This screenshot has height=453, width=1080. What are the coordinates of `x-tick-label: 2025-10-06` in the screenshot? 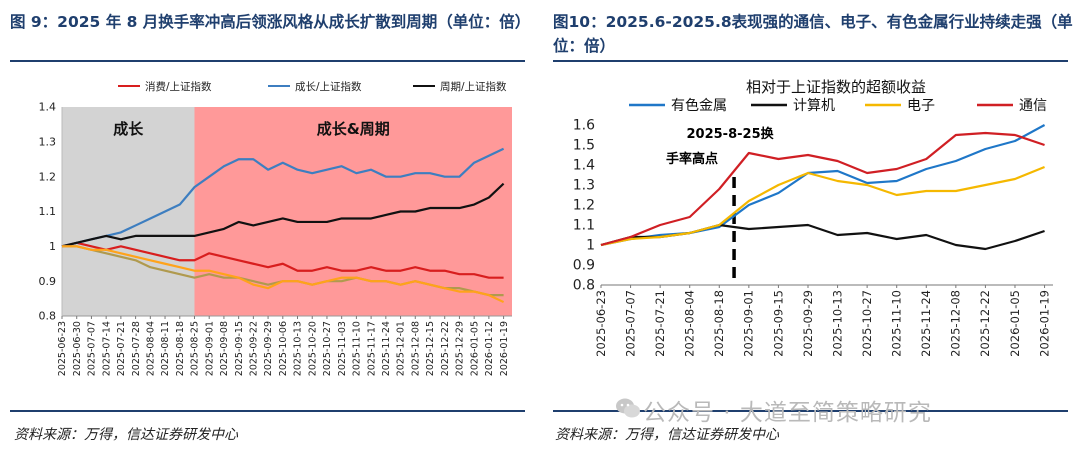 It's located at (283, 348).